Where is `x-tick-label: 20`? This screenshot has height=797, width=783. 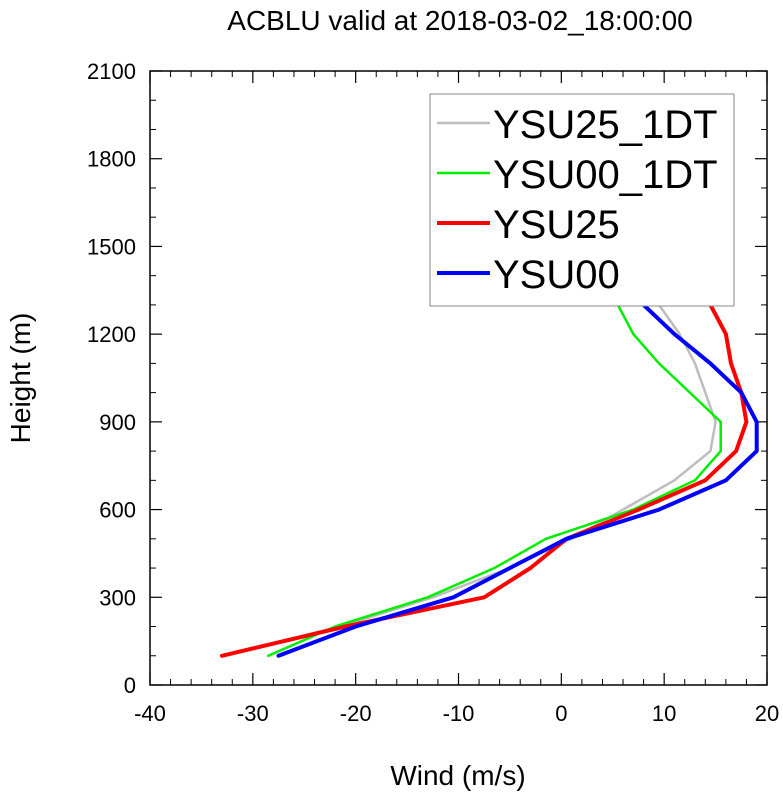
x-tick-label: 20 is located at coordinates (767, 713).